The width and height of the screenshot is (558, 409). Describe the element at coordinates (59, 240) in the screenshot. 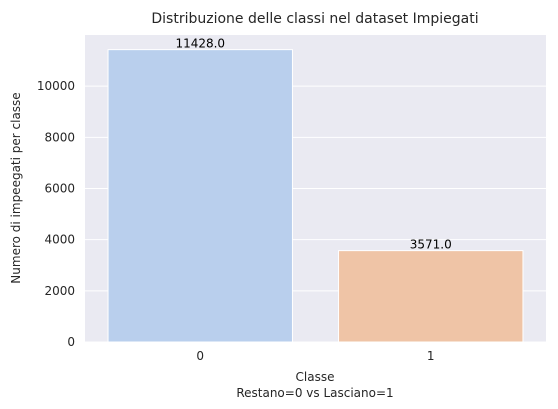

I see `y-tick-label: 4000` at that location.